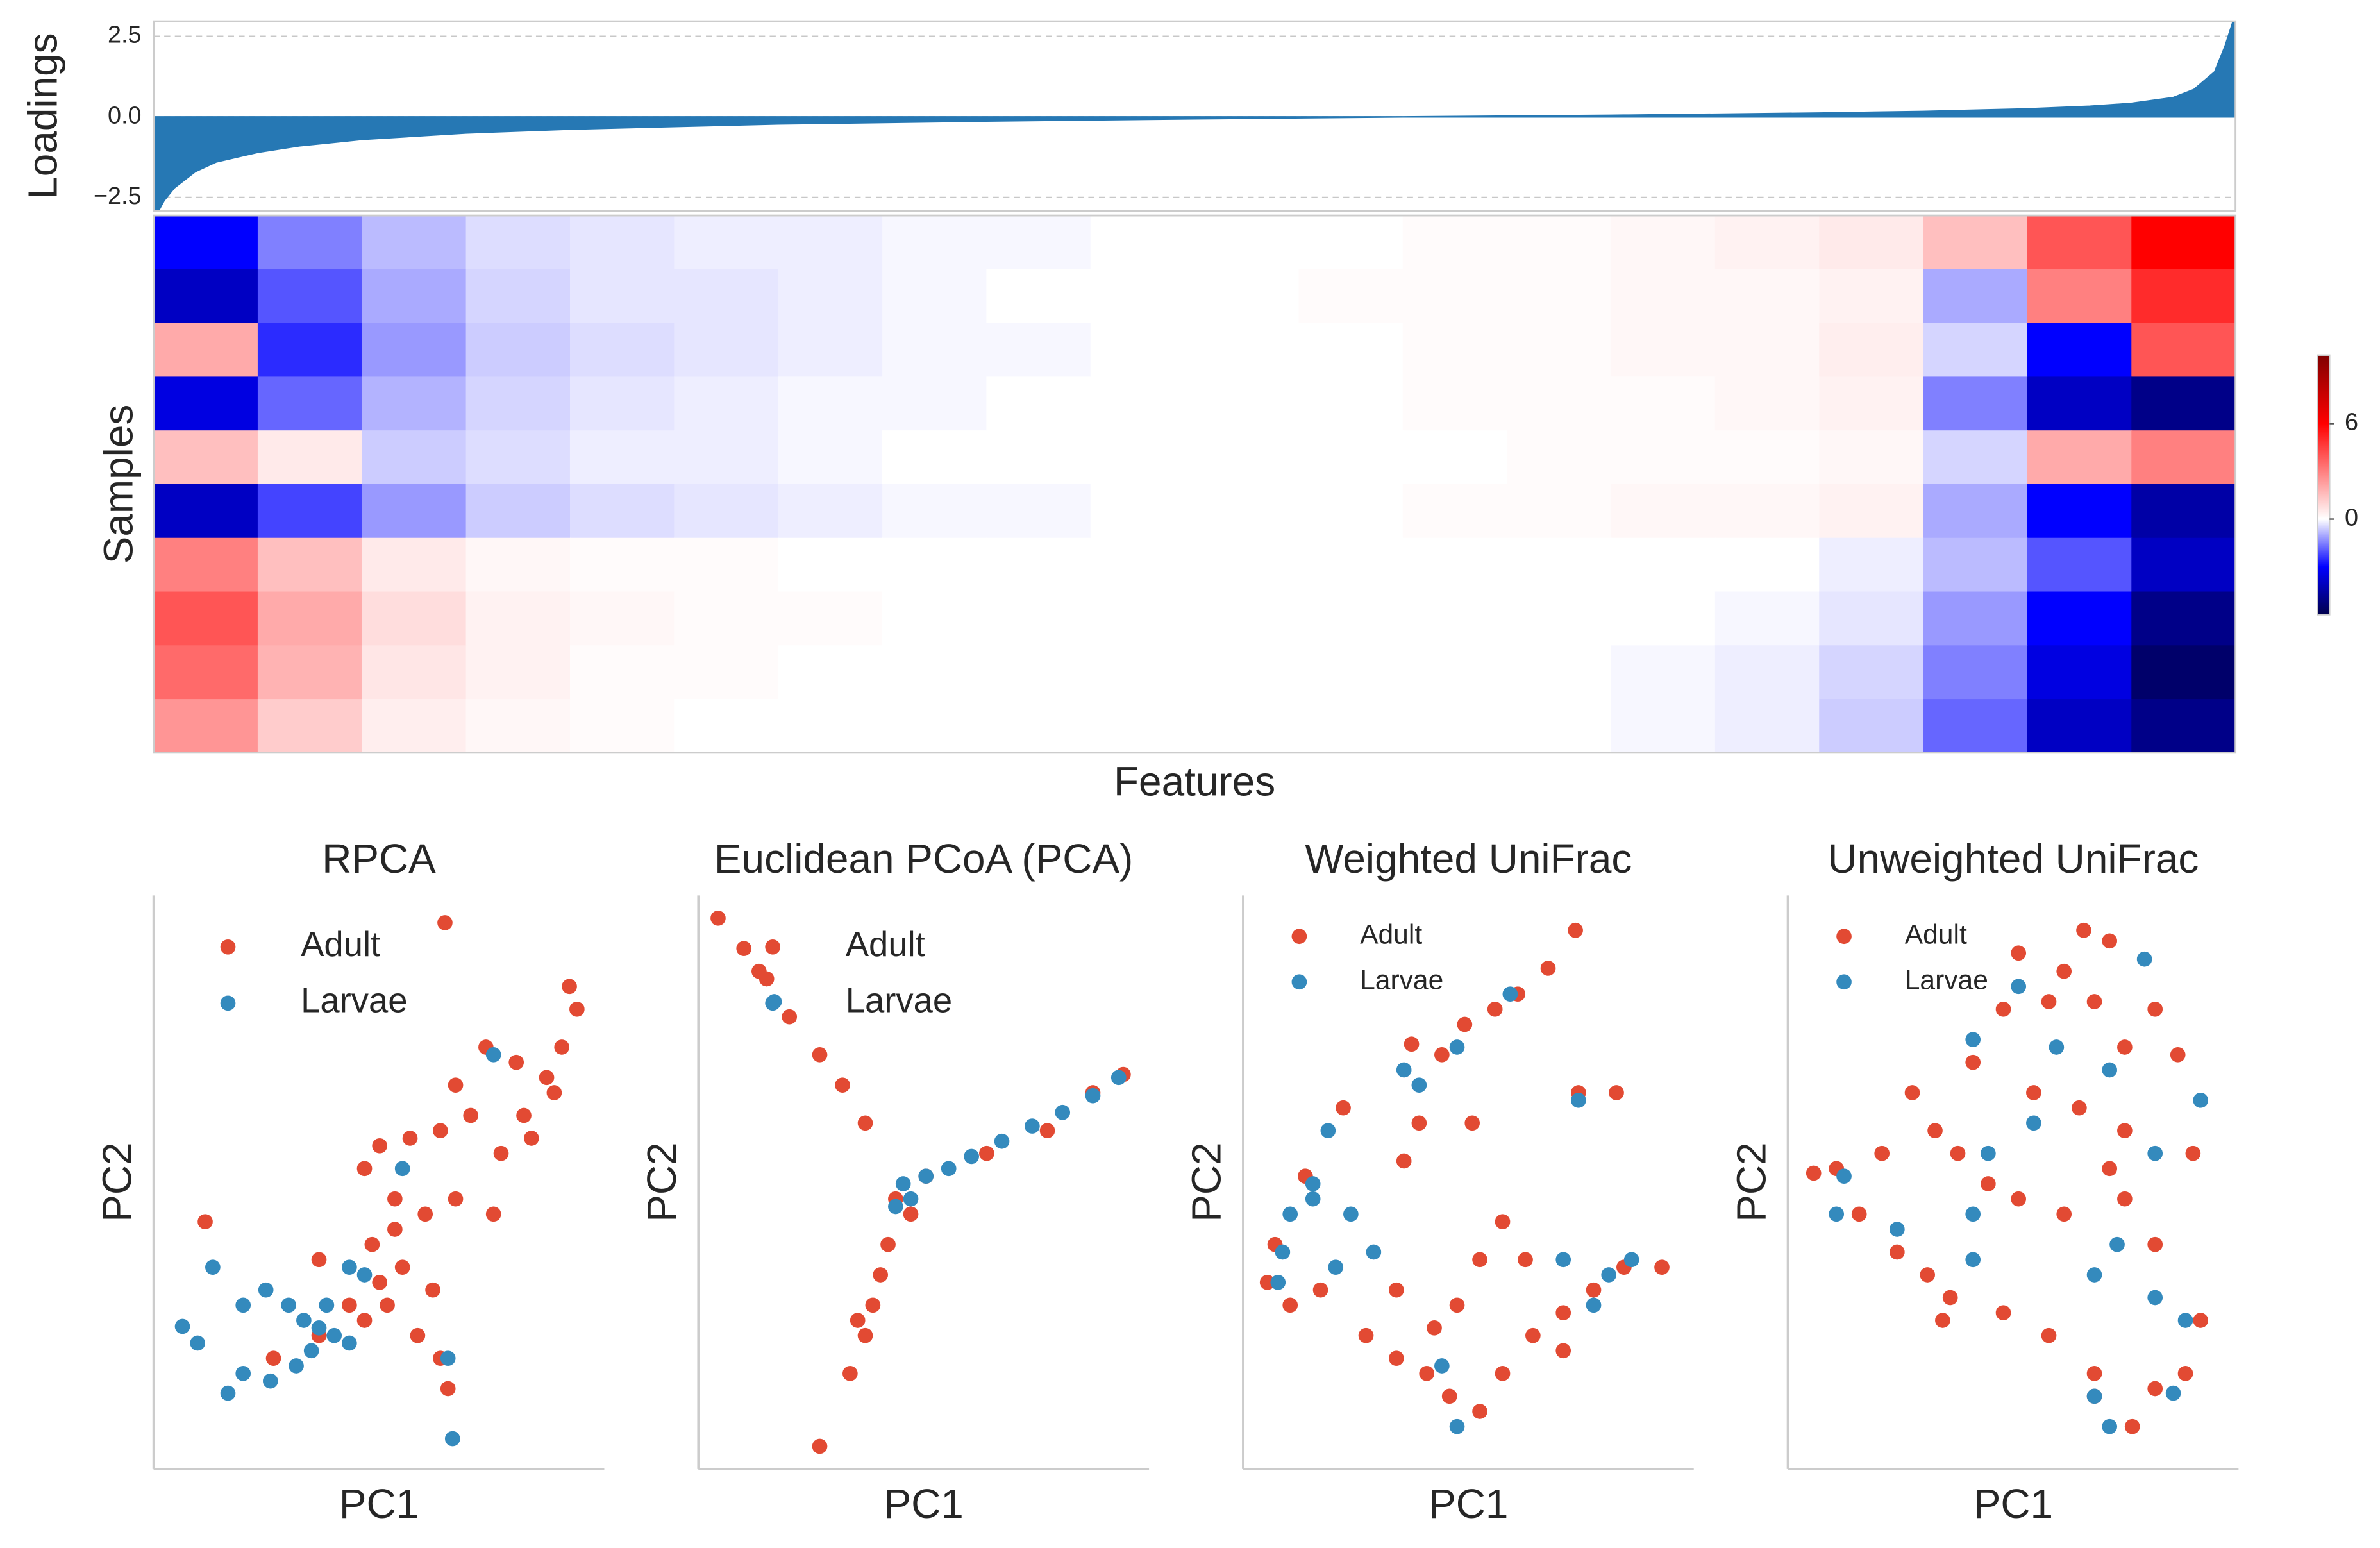 The image size is (2380, 1548). I want to click on y-axis-label: PC2, so click(662, 1182).